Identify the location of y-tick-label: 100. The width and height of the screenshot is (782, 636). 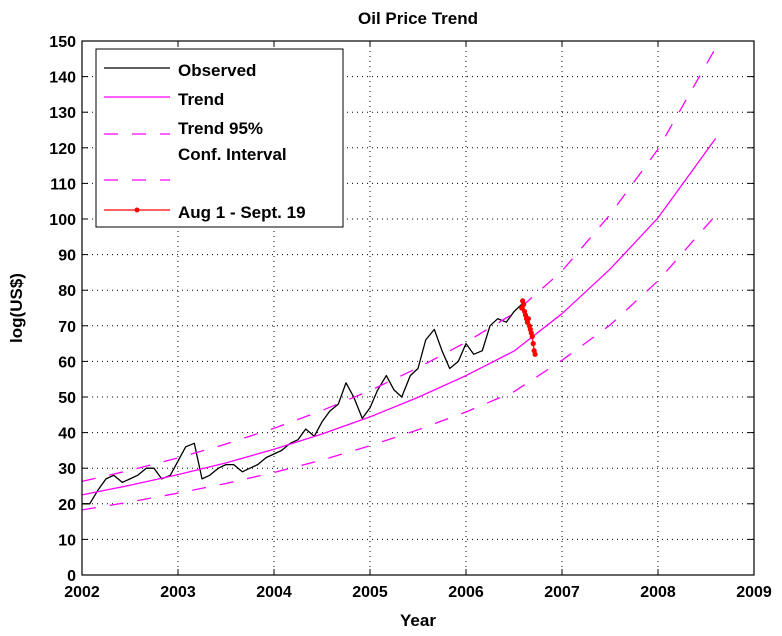
(62, 220).